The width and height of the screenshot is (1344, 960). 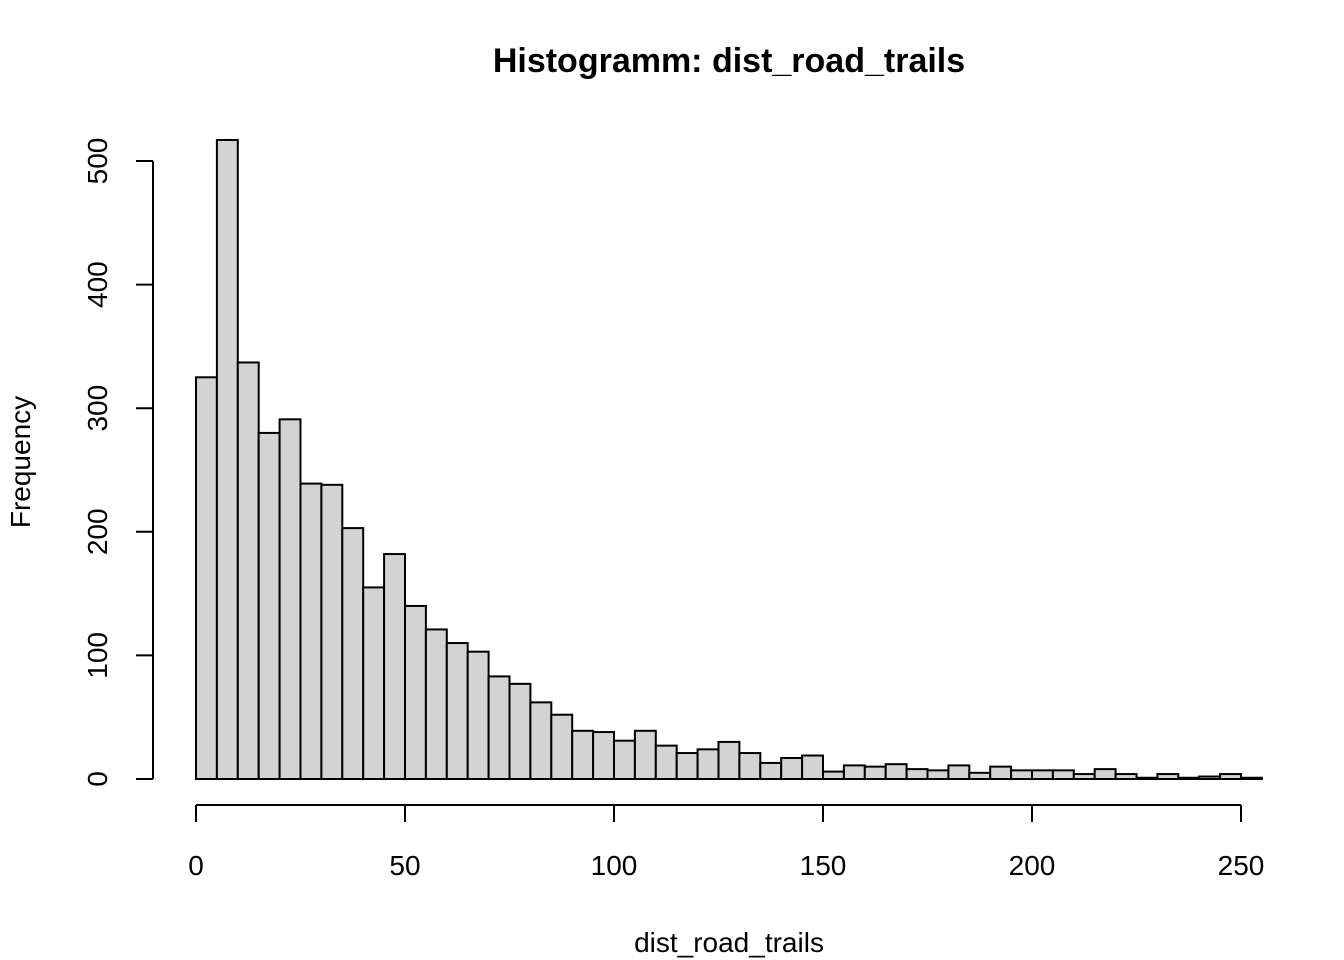 What do you see at coordinates (97, 655) in the screenshot?
I see `y-tick-label: 100` at bounding box center [97, 655].